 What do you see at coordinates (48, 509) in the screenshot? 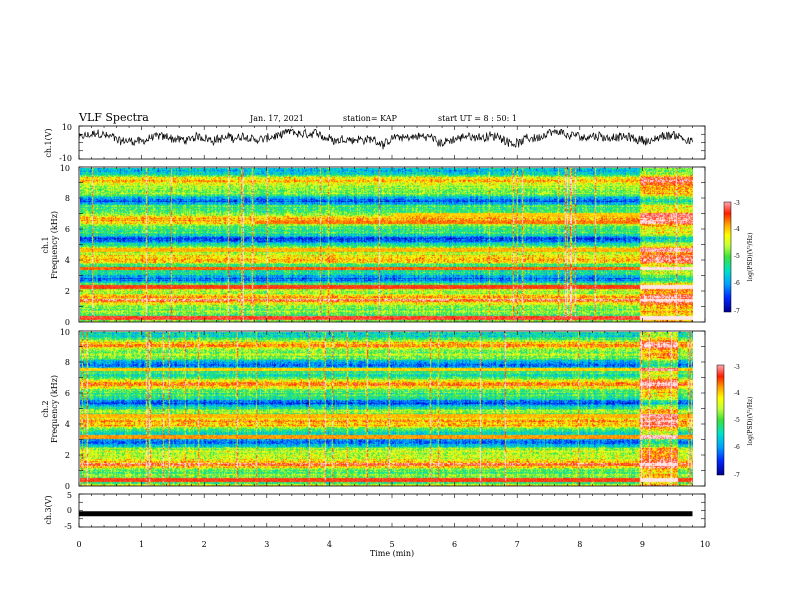
I see `ch3-ylabel: ch.3(V)` at bounding box center [48, 509].